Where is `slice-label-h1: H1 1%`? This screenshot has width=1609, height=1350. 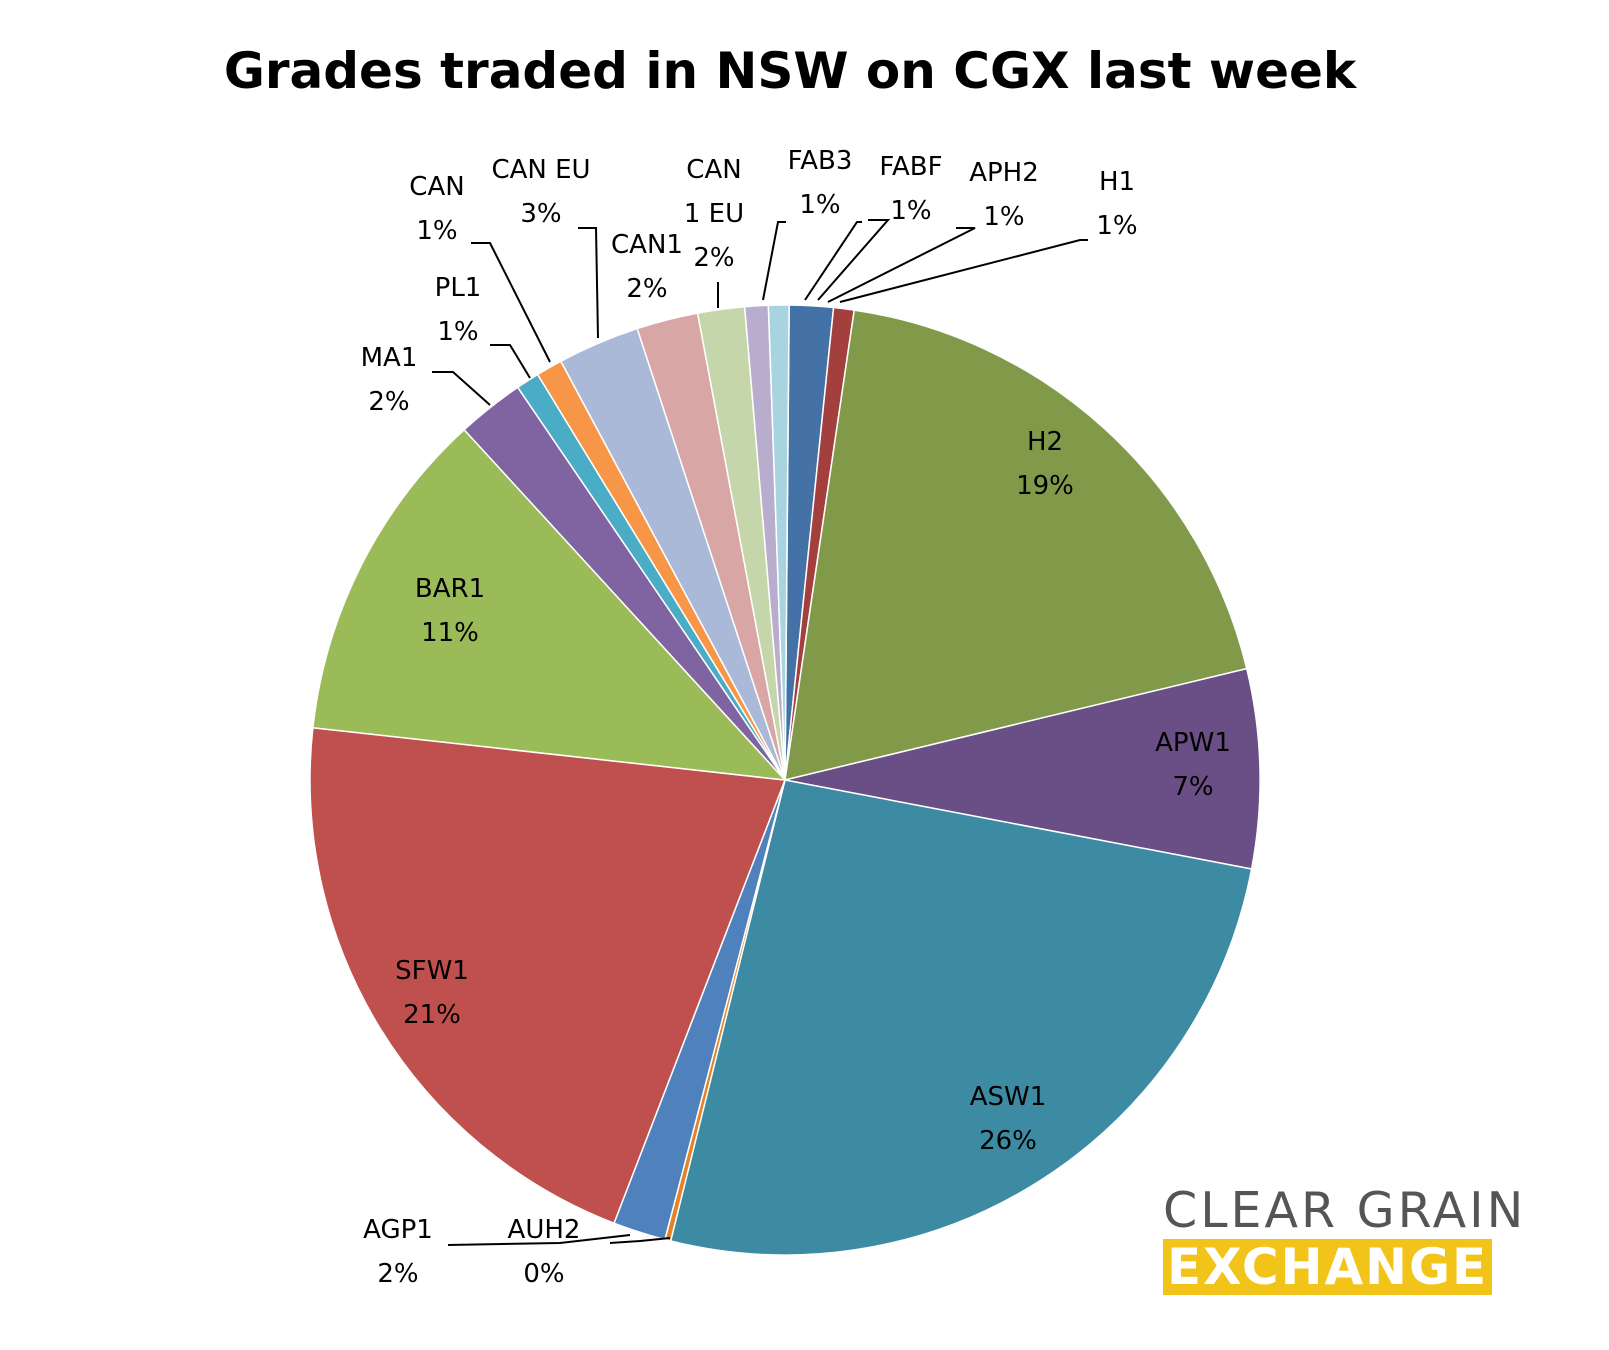 slice-label-h1: H1 1% is located at coordinates (1116, 204).